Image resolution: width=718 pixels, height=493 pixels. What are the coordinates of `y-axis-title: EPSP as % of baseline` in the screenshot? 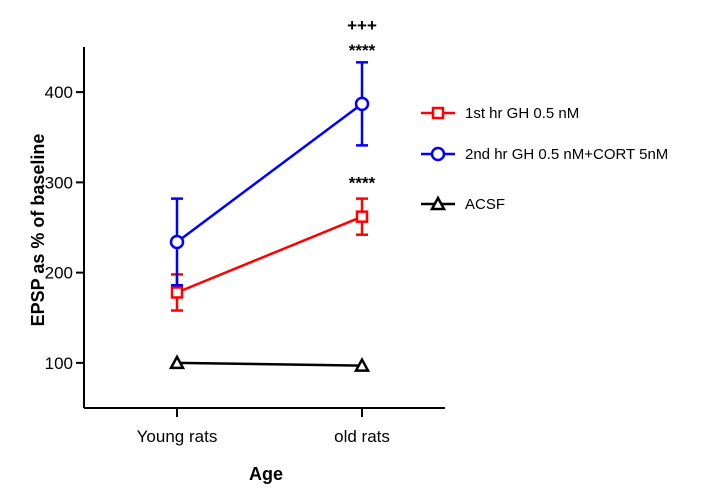 It's located at (38, 230).